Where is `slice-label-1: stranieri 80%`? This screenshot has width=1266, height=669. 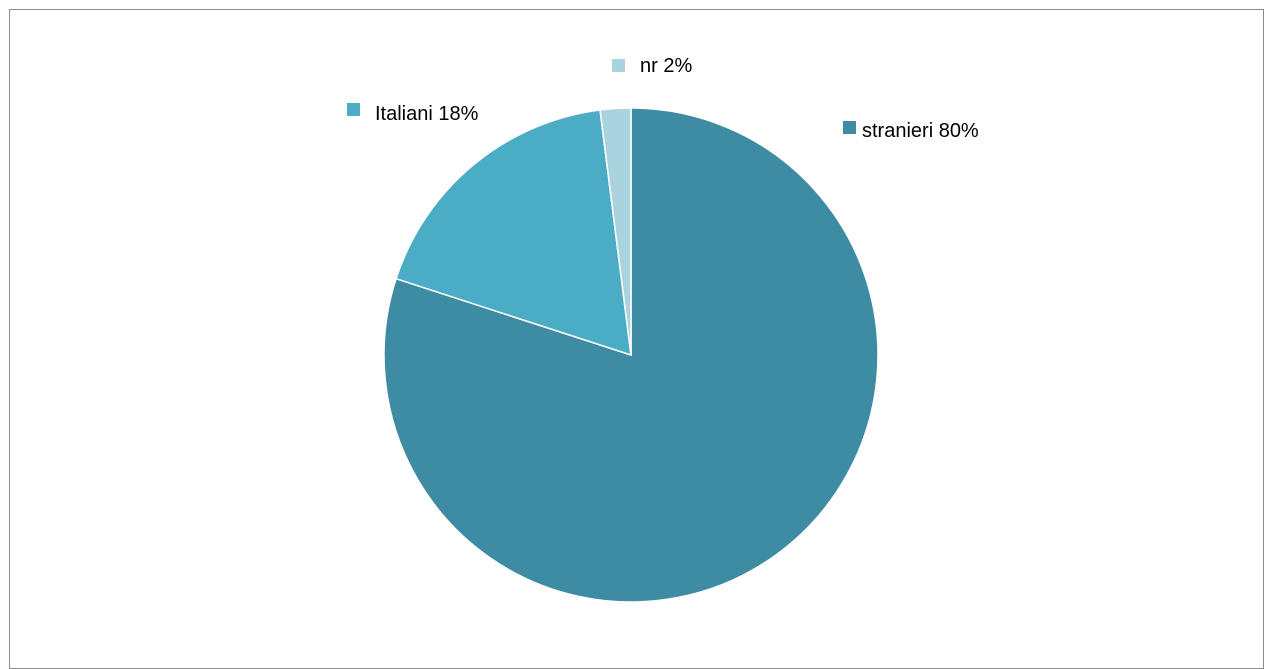 slice-label-1: stranieri 80% is located at coordinates (920, 131).